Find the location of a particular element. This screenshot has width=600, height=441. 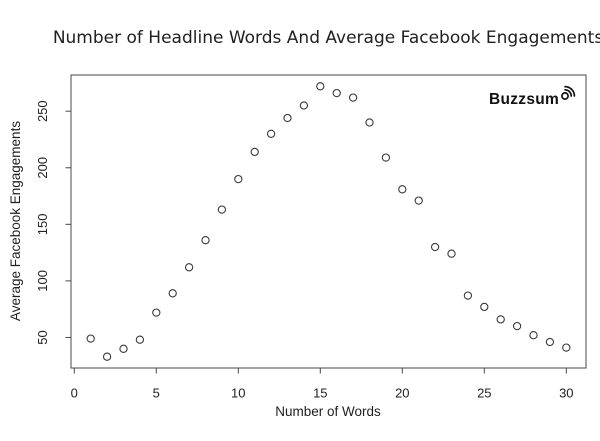

x-tick-label: 30 is located at coordinates (566, 393).